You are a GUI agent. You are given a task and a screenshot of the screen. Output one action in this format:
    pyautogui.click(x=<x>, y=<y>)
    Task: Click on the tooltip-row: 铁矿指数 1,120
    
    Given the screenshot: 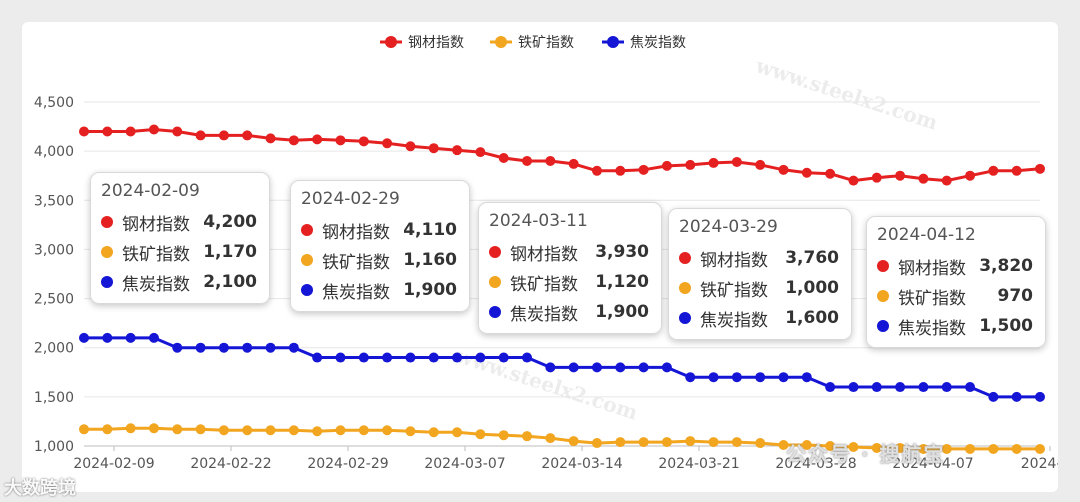 What is the action you would take?
    pyautogui.click(x=569, y=282)
    